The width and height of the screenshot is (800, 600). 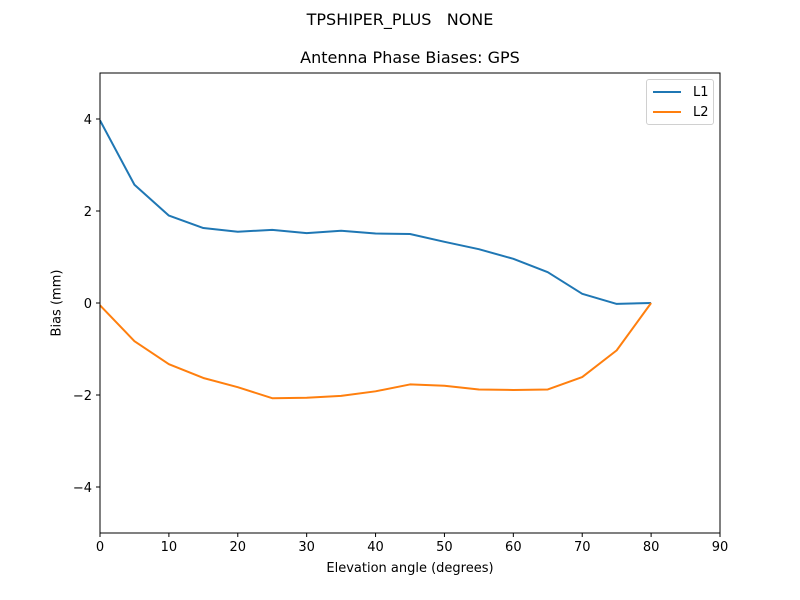 I want to click on chart-title: Antenna Phase Biases: GPS, so click(x=410, y=57).